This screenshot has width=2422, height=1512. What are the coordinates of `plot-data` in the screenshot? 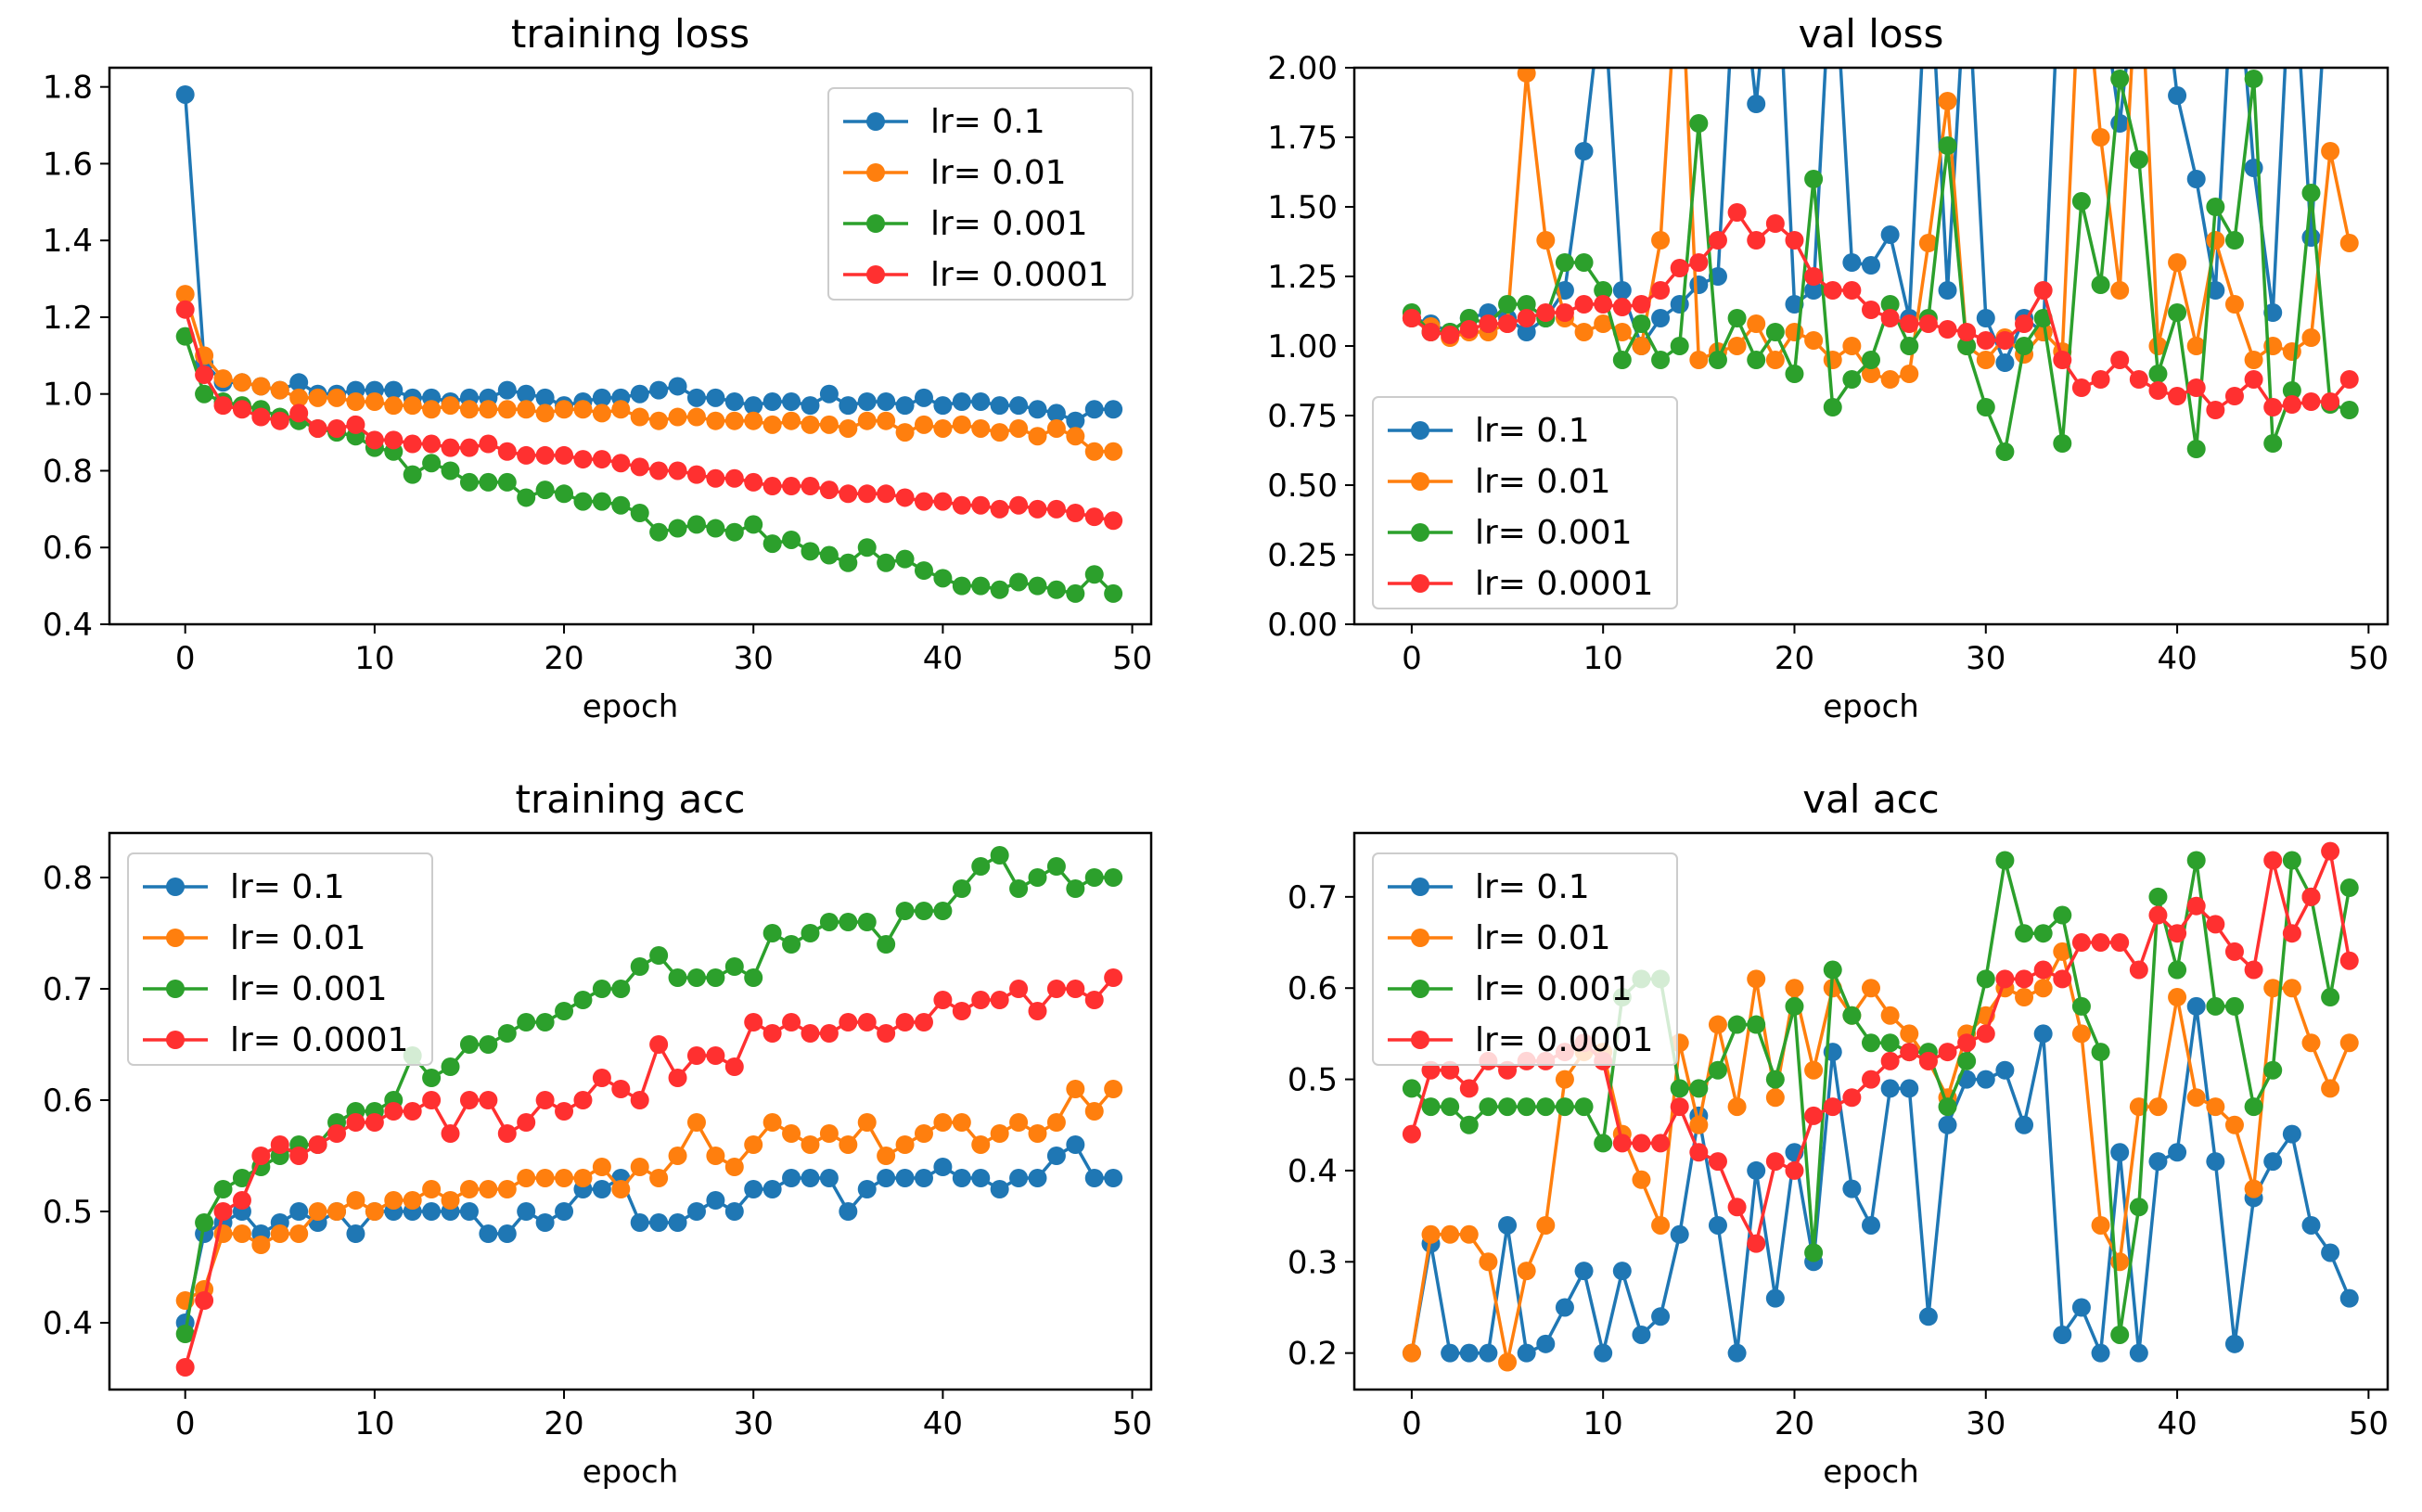 It's located at (649, 1111).